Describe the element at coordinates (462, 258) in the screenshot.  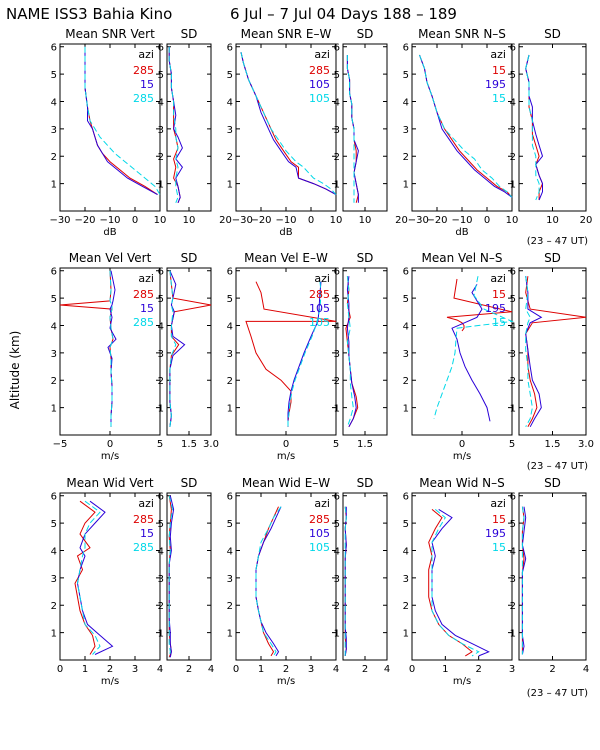
I see `panel-title: Mean Vel N–S` at that location.